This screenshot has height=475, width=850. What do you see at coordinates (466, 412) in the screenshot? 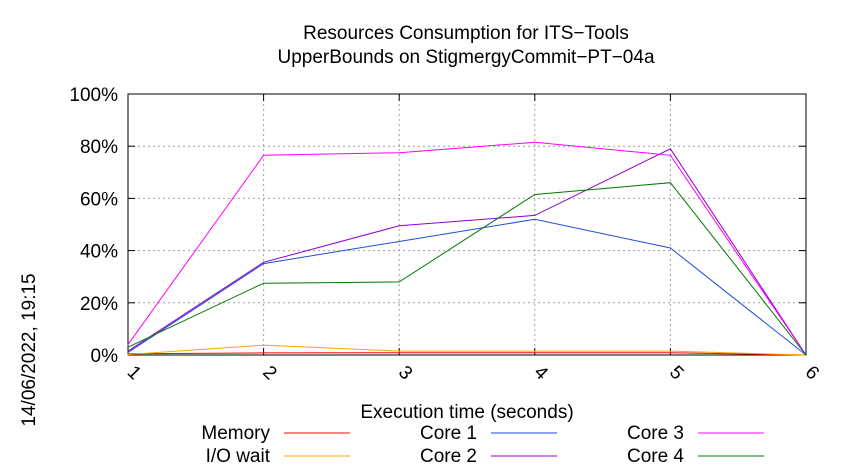
I see `x-axis-label: Execution time (seconds)` at bounding box center [466, 412].